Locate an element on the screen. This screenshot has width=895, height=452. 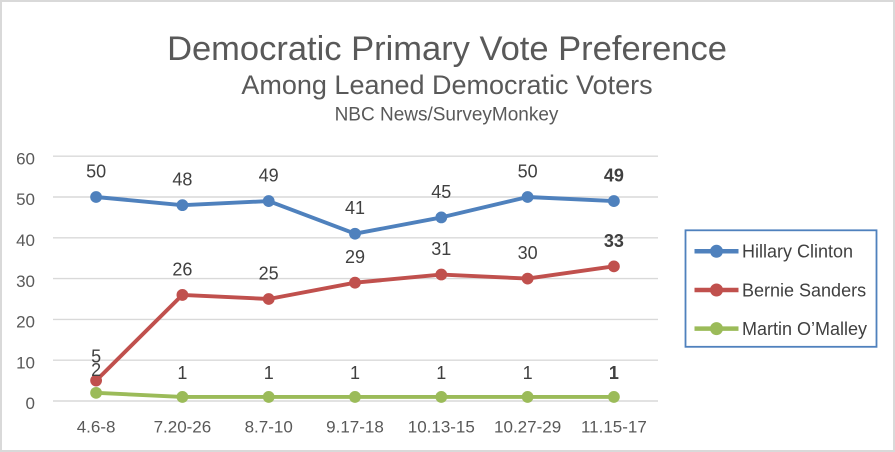
svg-text: 10.13-15 is located at coordinates (441, 427).